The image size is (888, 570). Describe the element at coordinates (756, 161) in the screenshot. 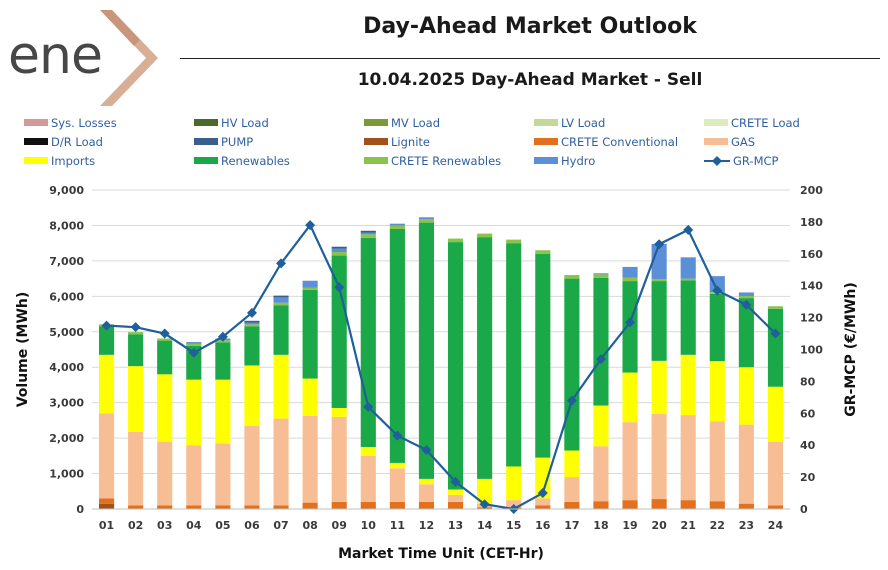

I see `legend-label: GR-MCP` at that location.